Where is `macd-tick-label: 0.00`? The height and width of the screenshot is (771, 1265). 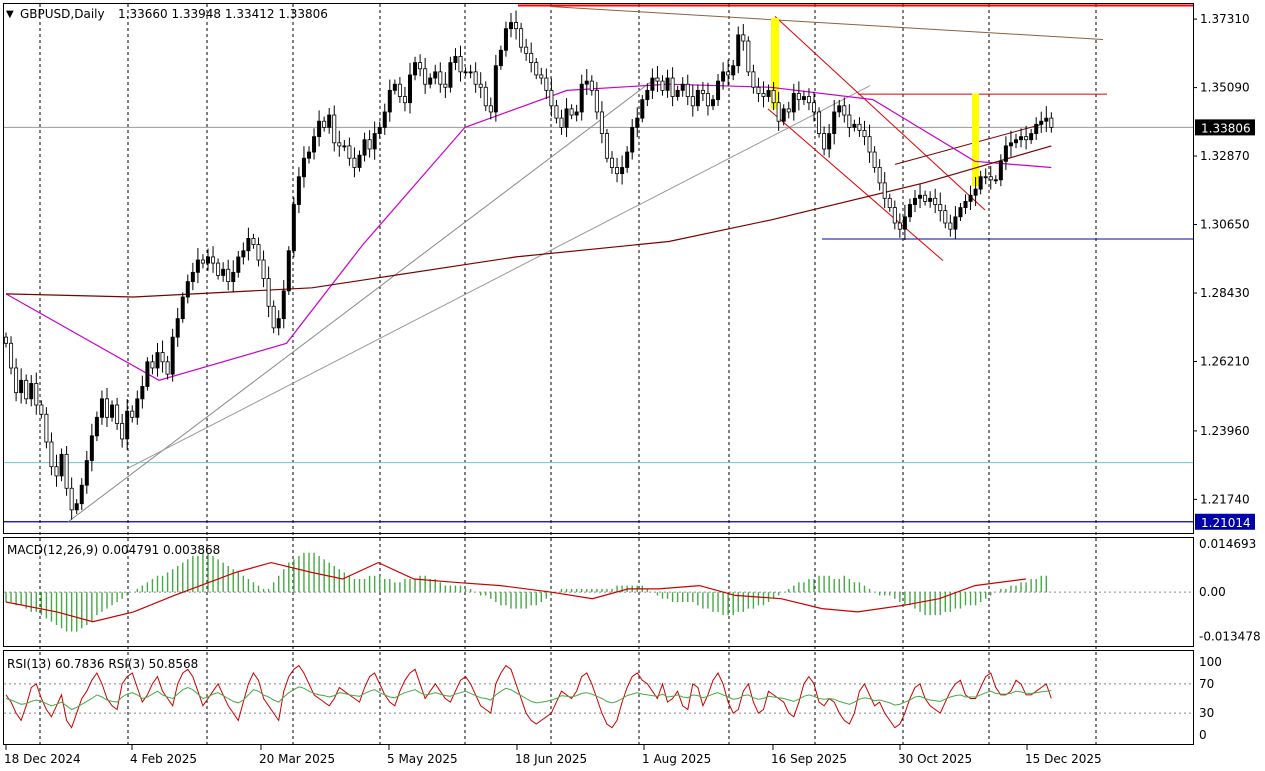
macd-tick-label: 0.00 is located at coordinates (1212, 592).